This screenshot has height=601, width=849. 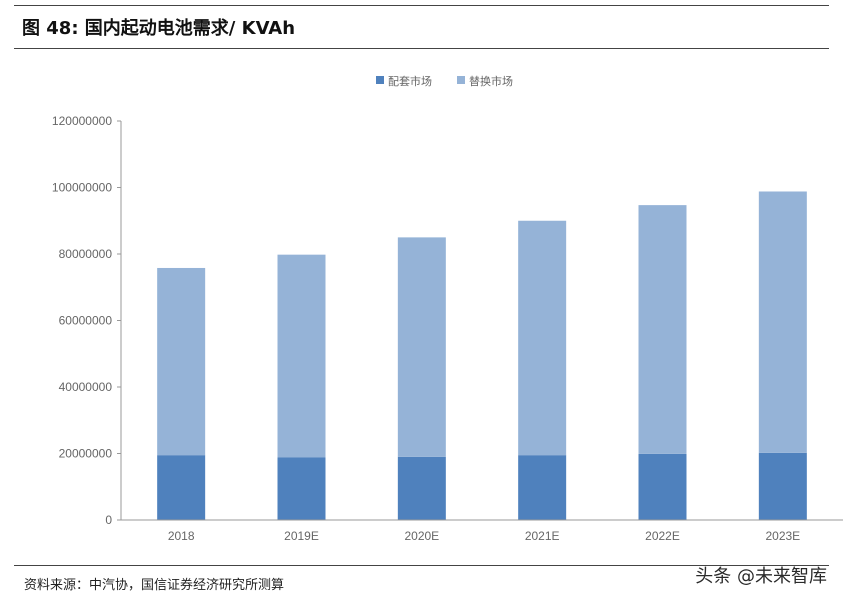 I want to click on y-tick-label: 40000000, so click(x=86, y=387).